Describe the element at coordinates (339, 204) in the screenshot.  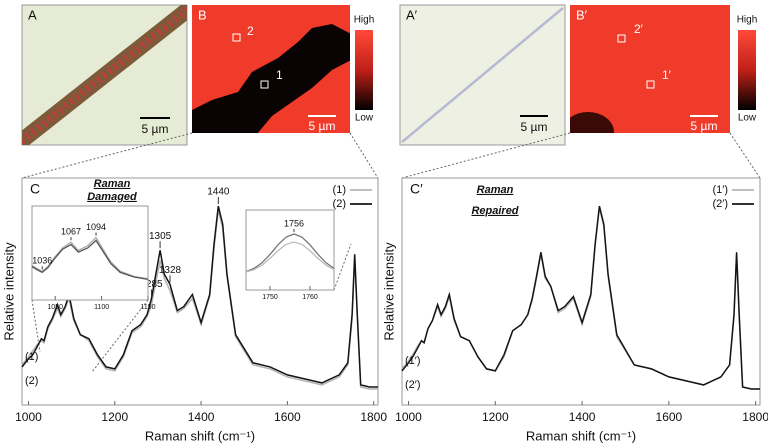
I see `legend-label: (2)` at that location.